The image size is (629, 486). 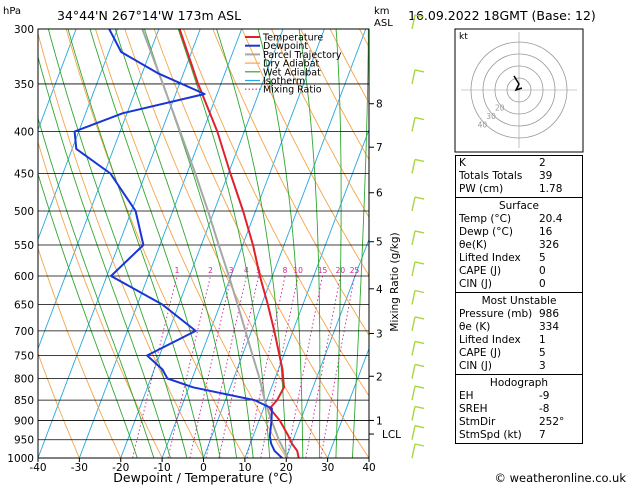 What do you see at coordinates (490, 258) in the screenshot?
I see `surface-li-label: Lifted Index` at bounding box center [490, 258].